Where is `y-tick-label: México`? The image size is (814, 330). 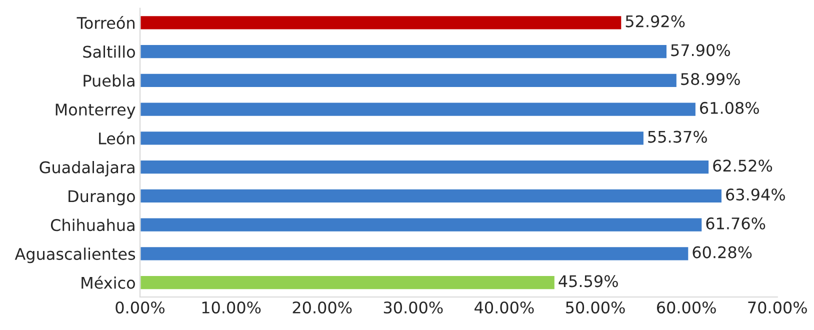
y-tick-label: México is located at coordinates (108, 282).